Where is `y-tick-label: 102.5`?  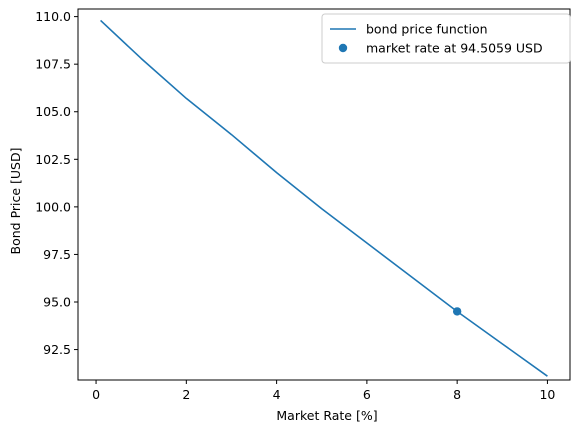 y-tick-label: 102.5 is located at coordinates (53, 159).